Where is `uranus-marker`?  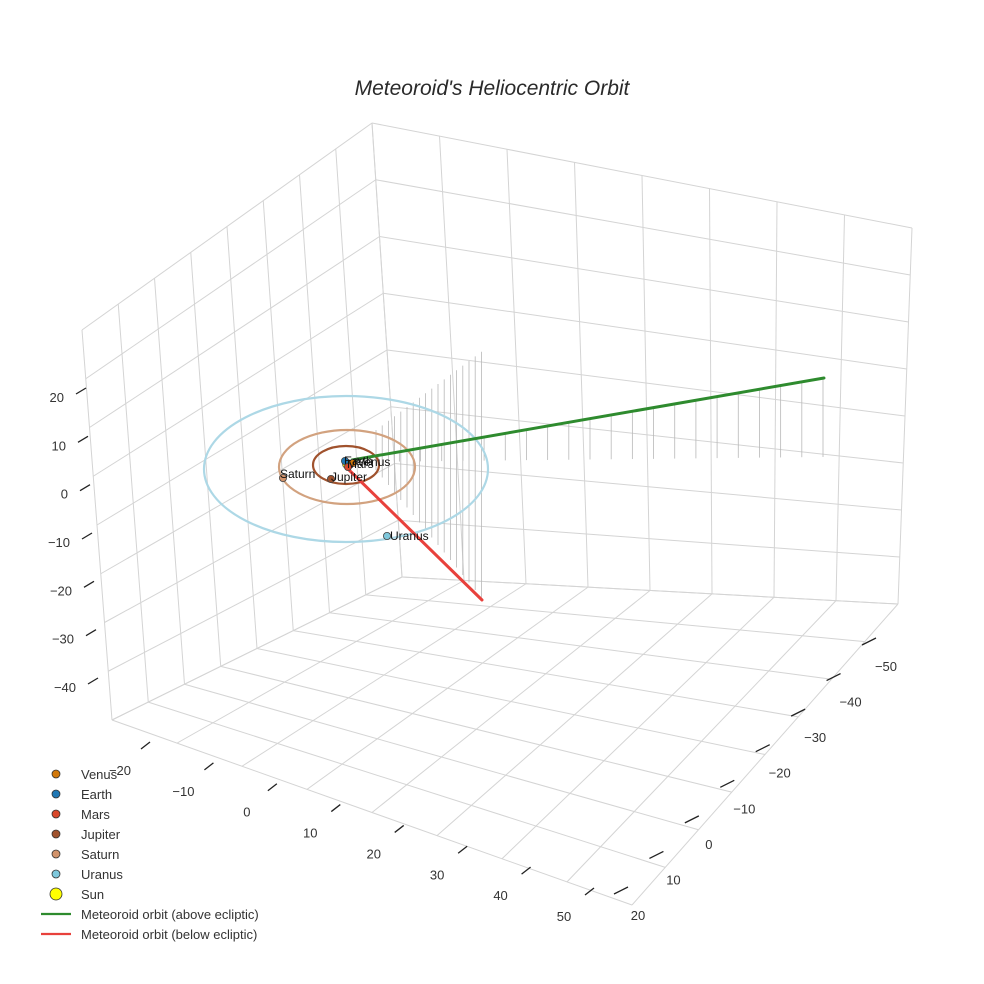
uranus-marker is located at coordinates (386, 536).